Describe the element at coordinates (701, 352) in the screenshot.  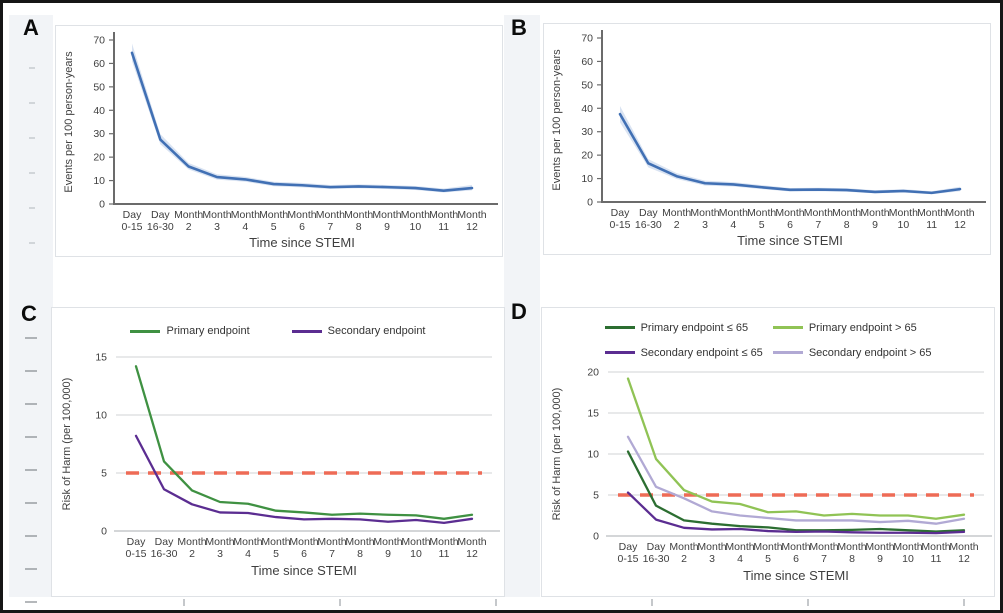
I see `legend-label: Secondary endpoint ≤ 65` at that location.